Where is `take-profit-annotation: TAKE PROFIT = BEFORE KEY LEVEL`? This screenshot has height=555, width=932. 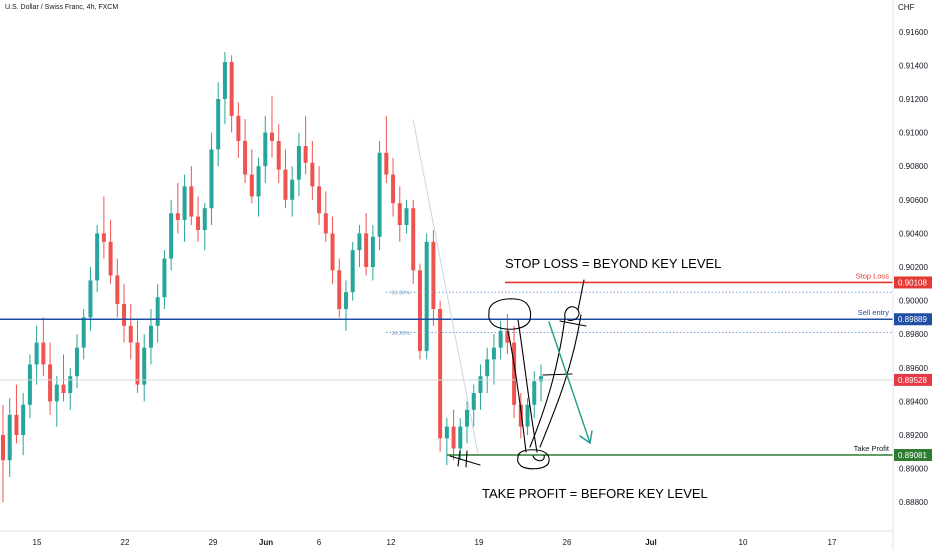 take-profit-annotation: TAKE PROFIT = BEFORE KEY LEVEL is located at coordinates (595, 493).